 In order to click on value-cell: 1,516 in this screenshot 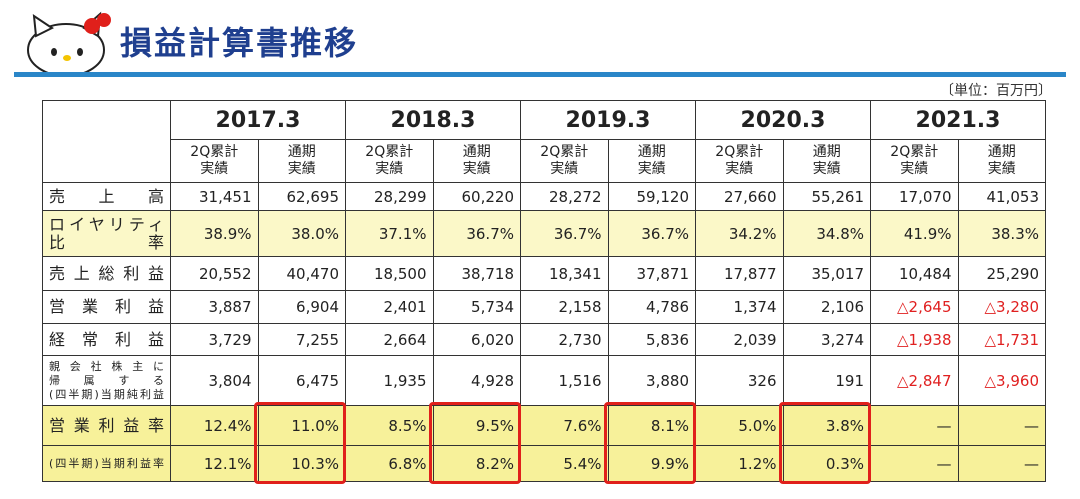, I will do `click(564, 380)`.